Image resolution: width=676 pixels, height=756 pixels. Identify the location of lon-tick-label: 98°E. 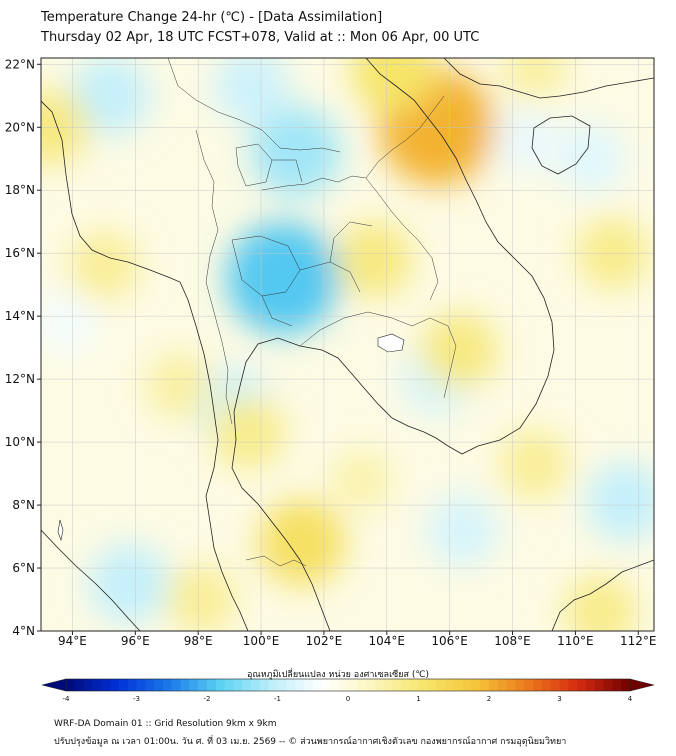
(198, 641).